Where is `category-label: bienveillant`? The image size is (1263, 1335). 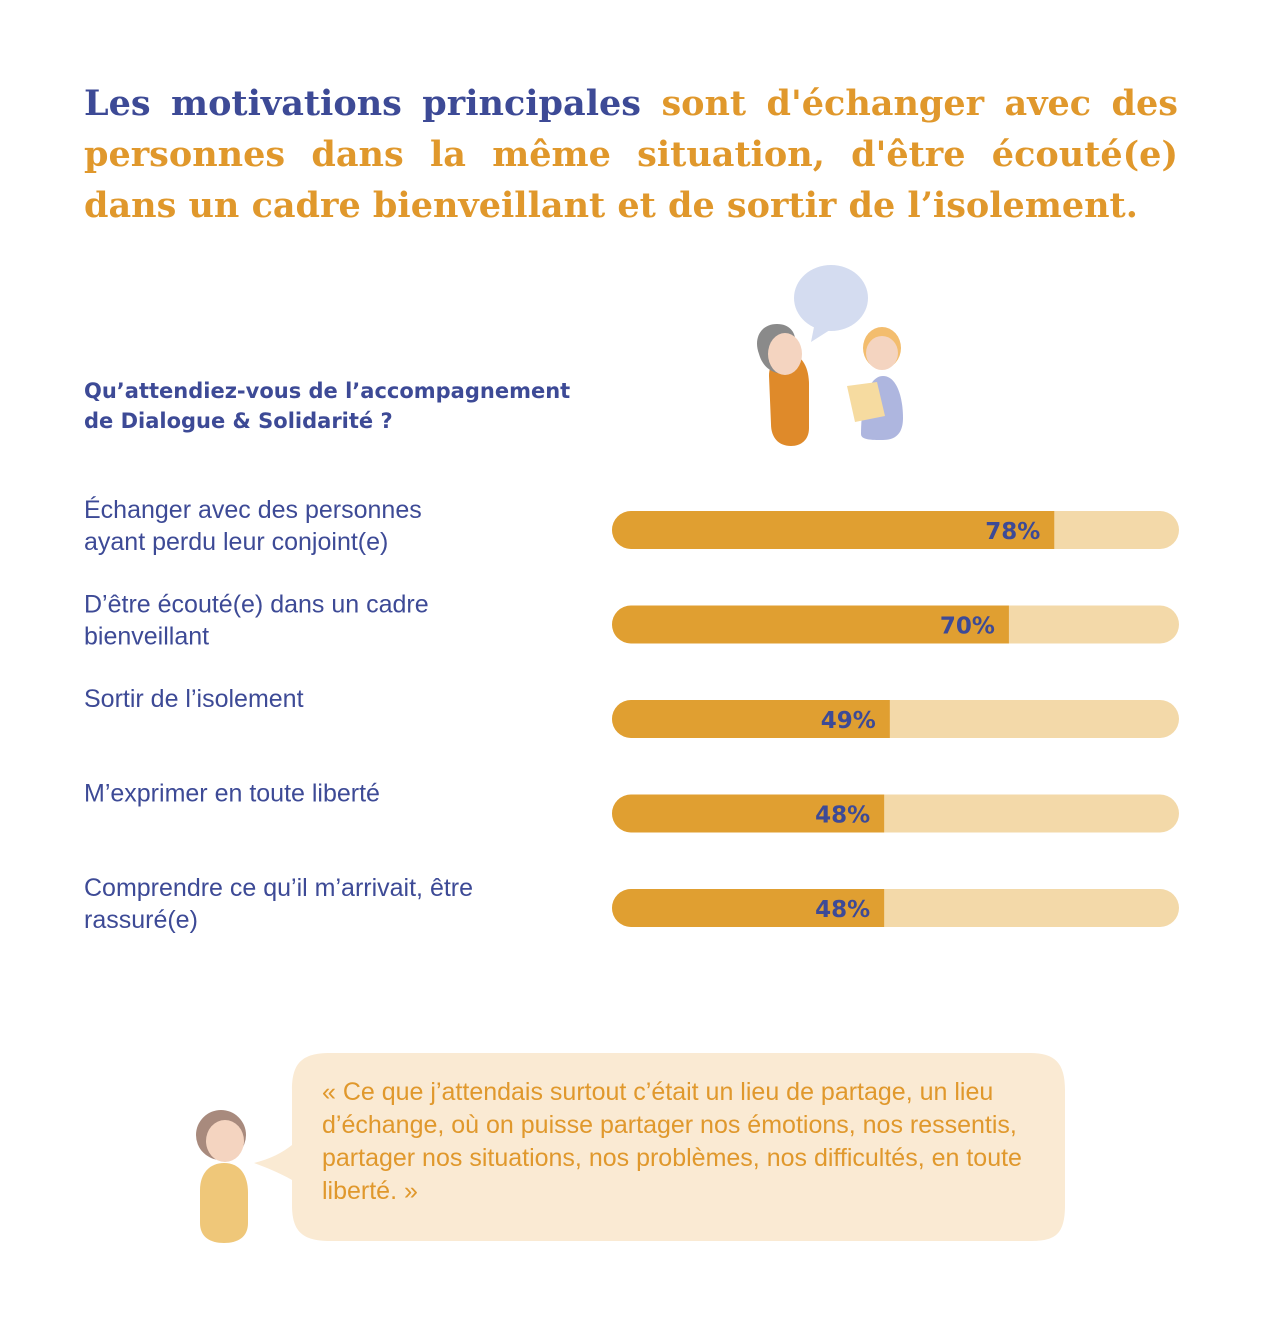 category-label: bienveillant is located at coordinates (146, 637).